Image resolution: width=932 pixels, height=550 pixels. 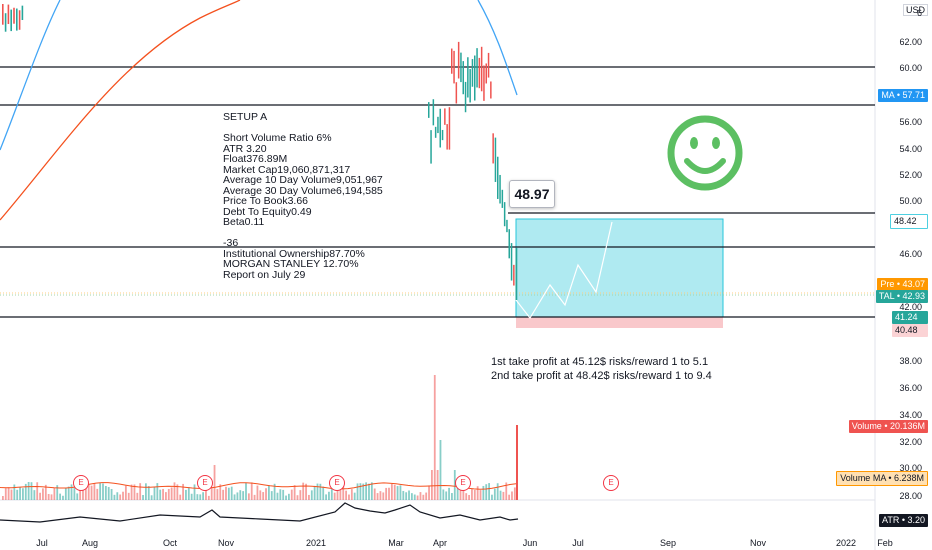 I want to click on volume-tag: Volume • 20.136M, so click(x=888, y=426).